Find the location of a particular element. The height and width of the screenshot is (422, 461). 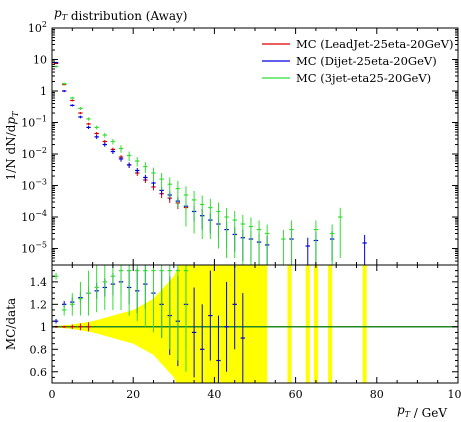

ratio-series-3jet is located at coordinates (121, 318).